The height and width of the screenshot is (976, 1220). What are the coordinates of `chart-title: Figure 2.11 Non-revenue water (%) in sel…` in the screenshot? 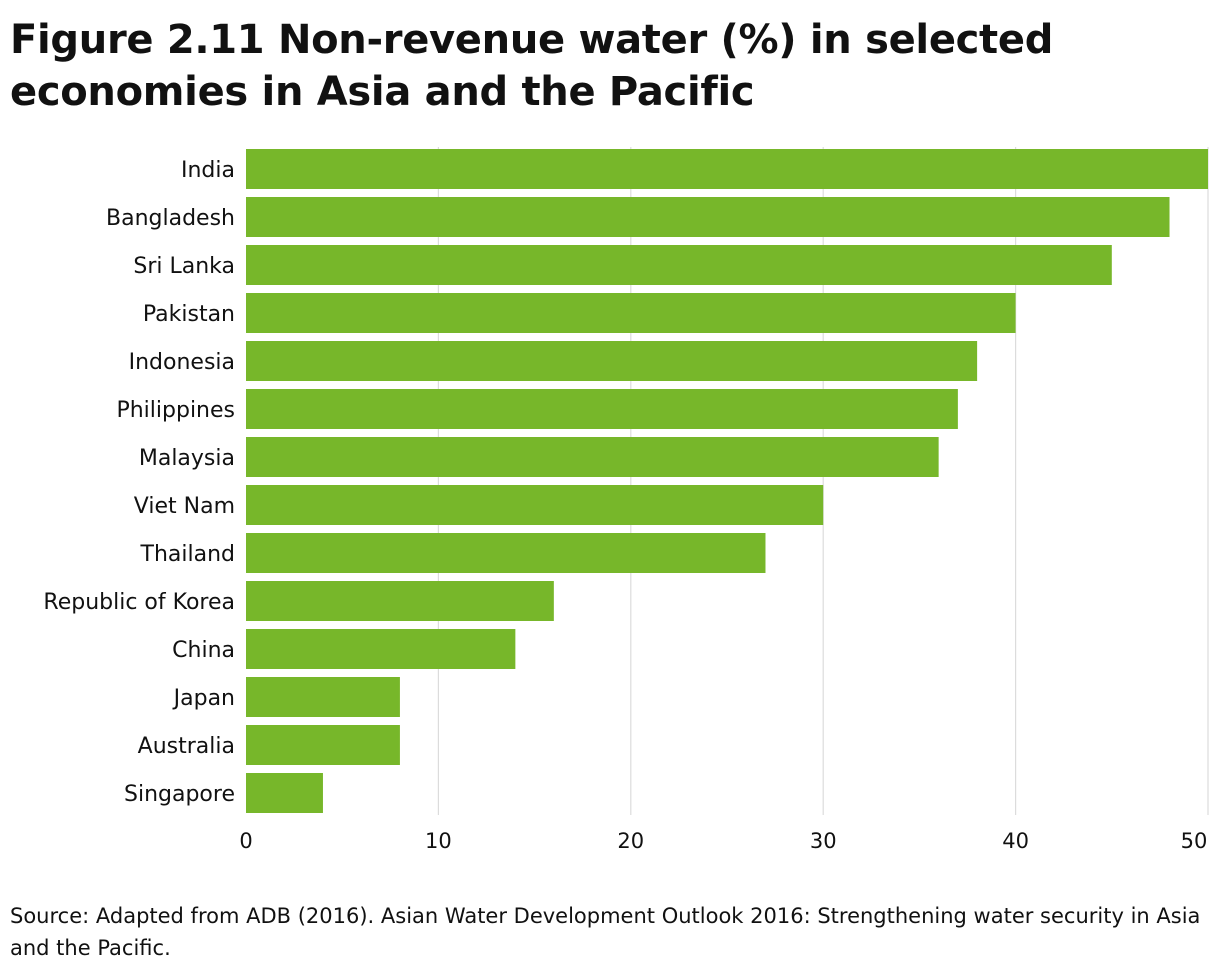 It's located at (532, 66).